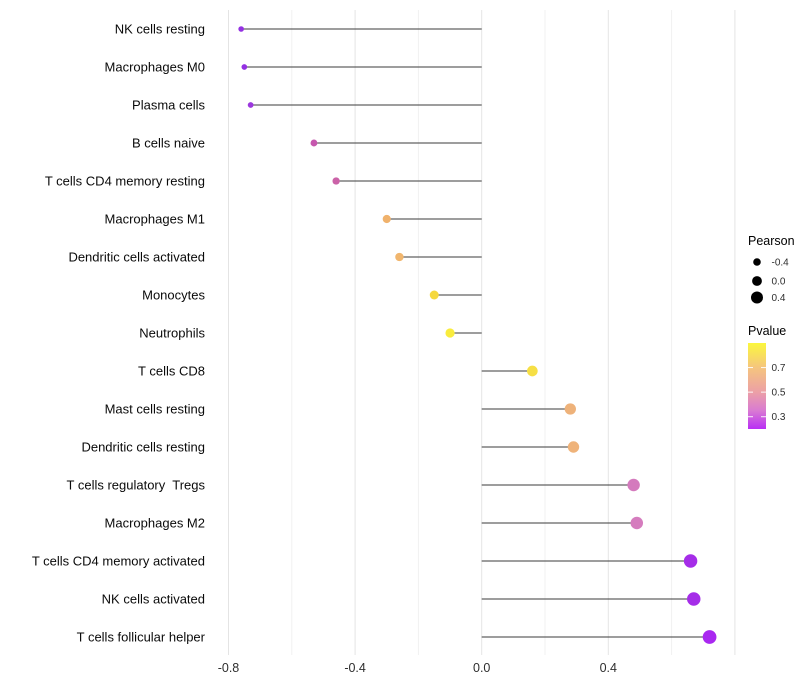 The width and height of the screenshot is (800, 700). What do you see at coordinates (160, 29) in the screenshot?
I see `category-label: NK cells resting` at bounding box center [160, 29].